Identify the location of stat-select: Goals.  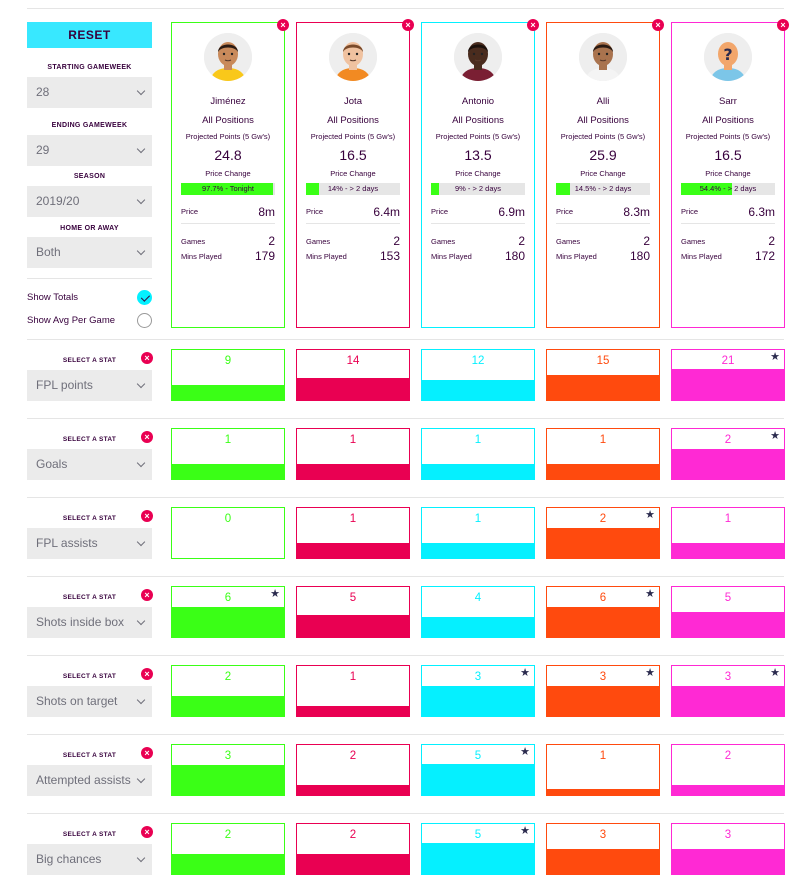
(89, 464).